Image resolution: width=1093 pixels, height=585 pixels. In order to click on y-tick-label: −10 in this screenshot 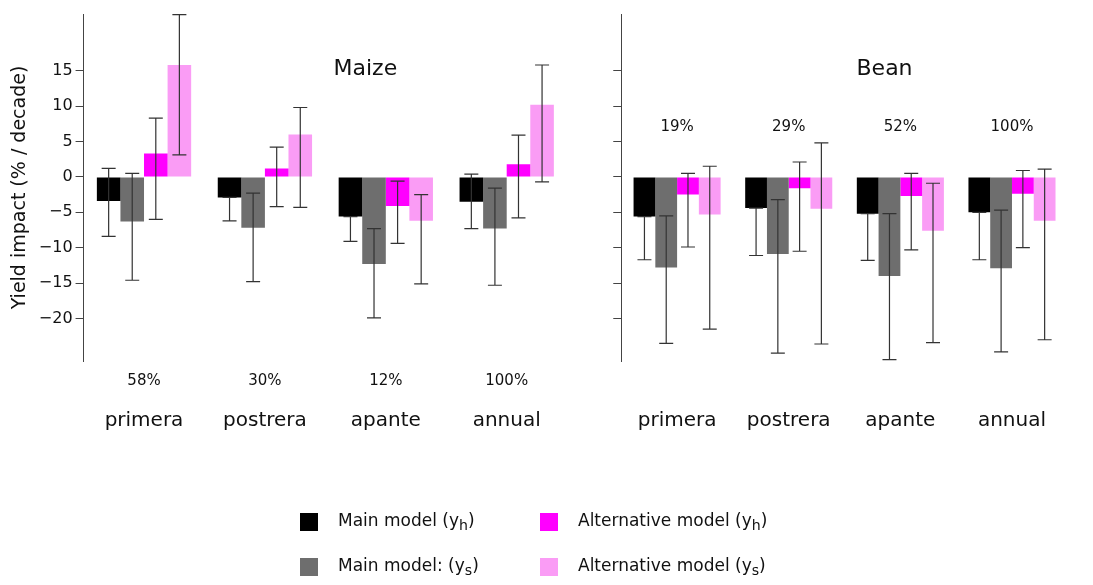, I will do `click(55, 246)`.